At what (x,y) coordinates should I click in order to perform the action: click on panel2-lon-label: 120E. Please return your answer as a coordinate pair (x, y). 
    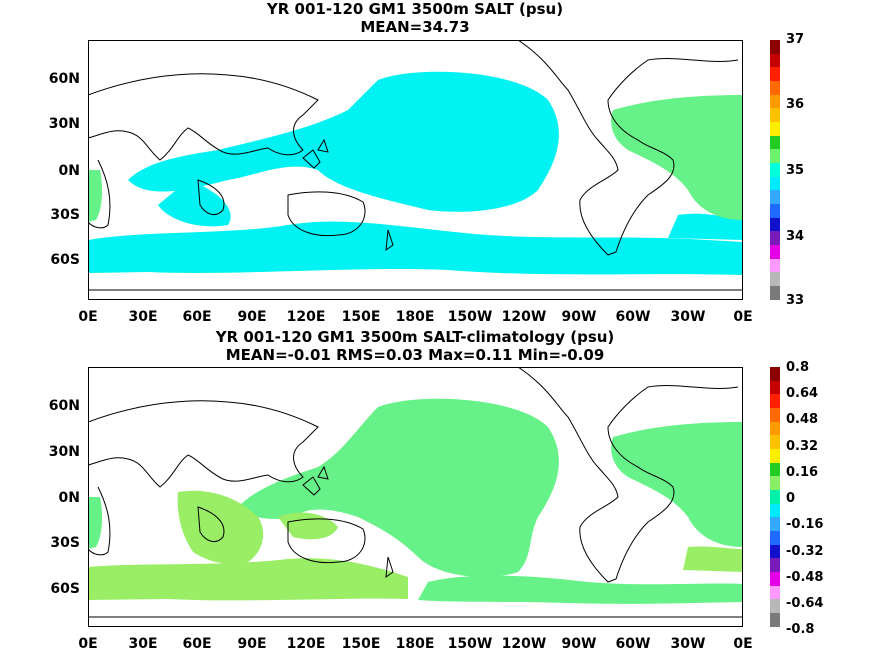
    Looking at the image, I should click on (306, 644).